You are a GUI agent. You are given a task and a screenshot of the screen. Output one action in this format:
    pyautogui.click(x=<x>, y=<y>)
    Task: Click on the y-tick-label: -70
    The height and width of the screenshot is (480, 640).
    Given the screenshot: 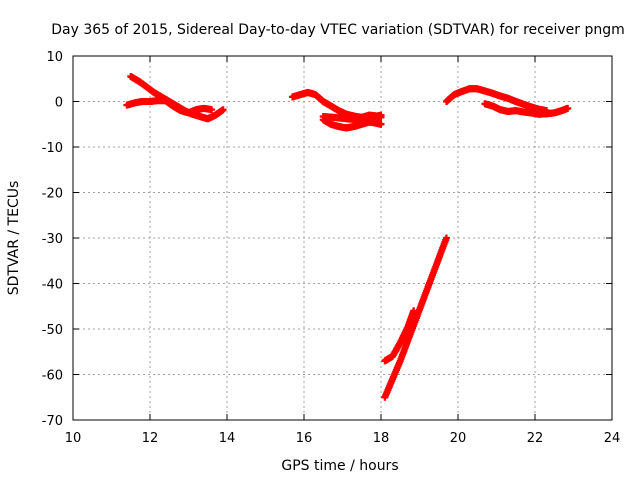 What is the action you would take?
    pyautogui.click(x=52, y=421)
    